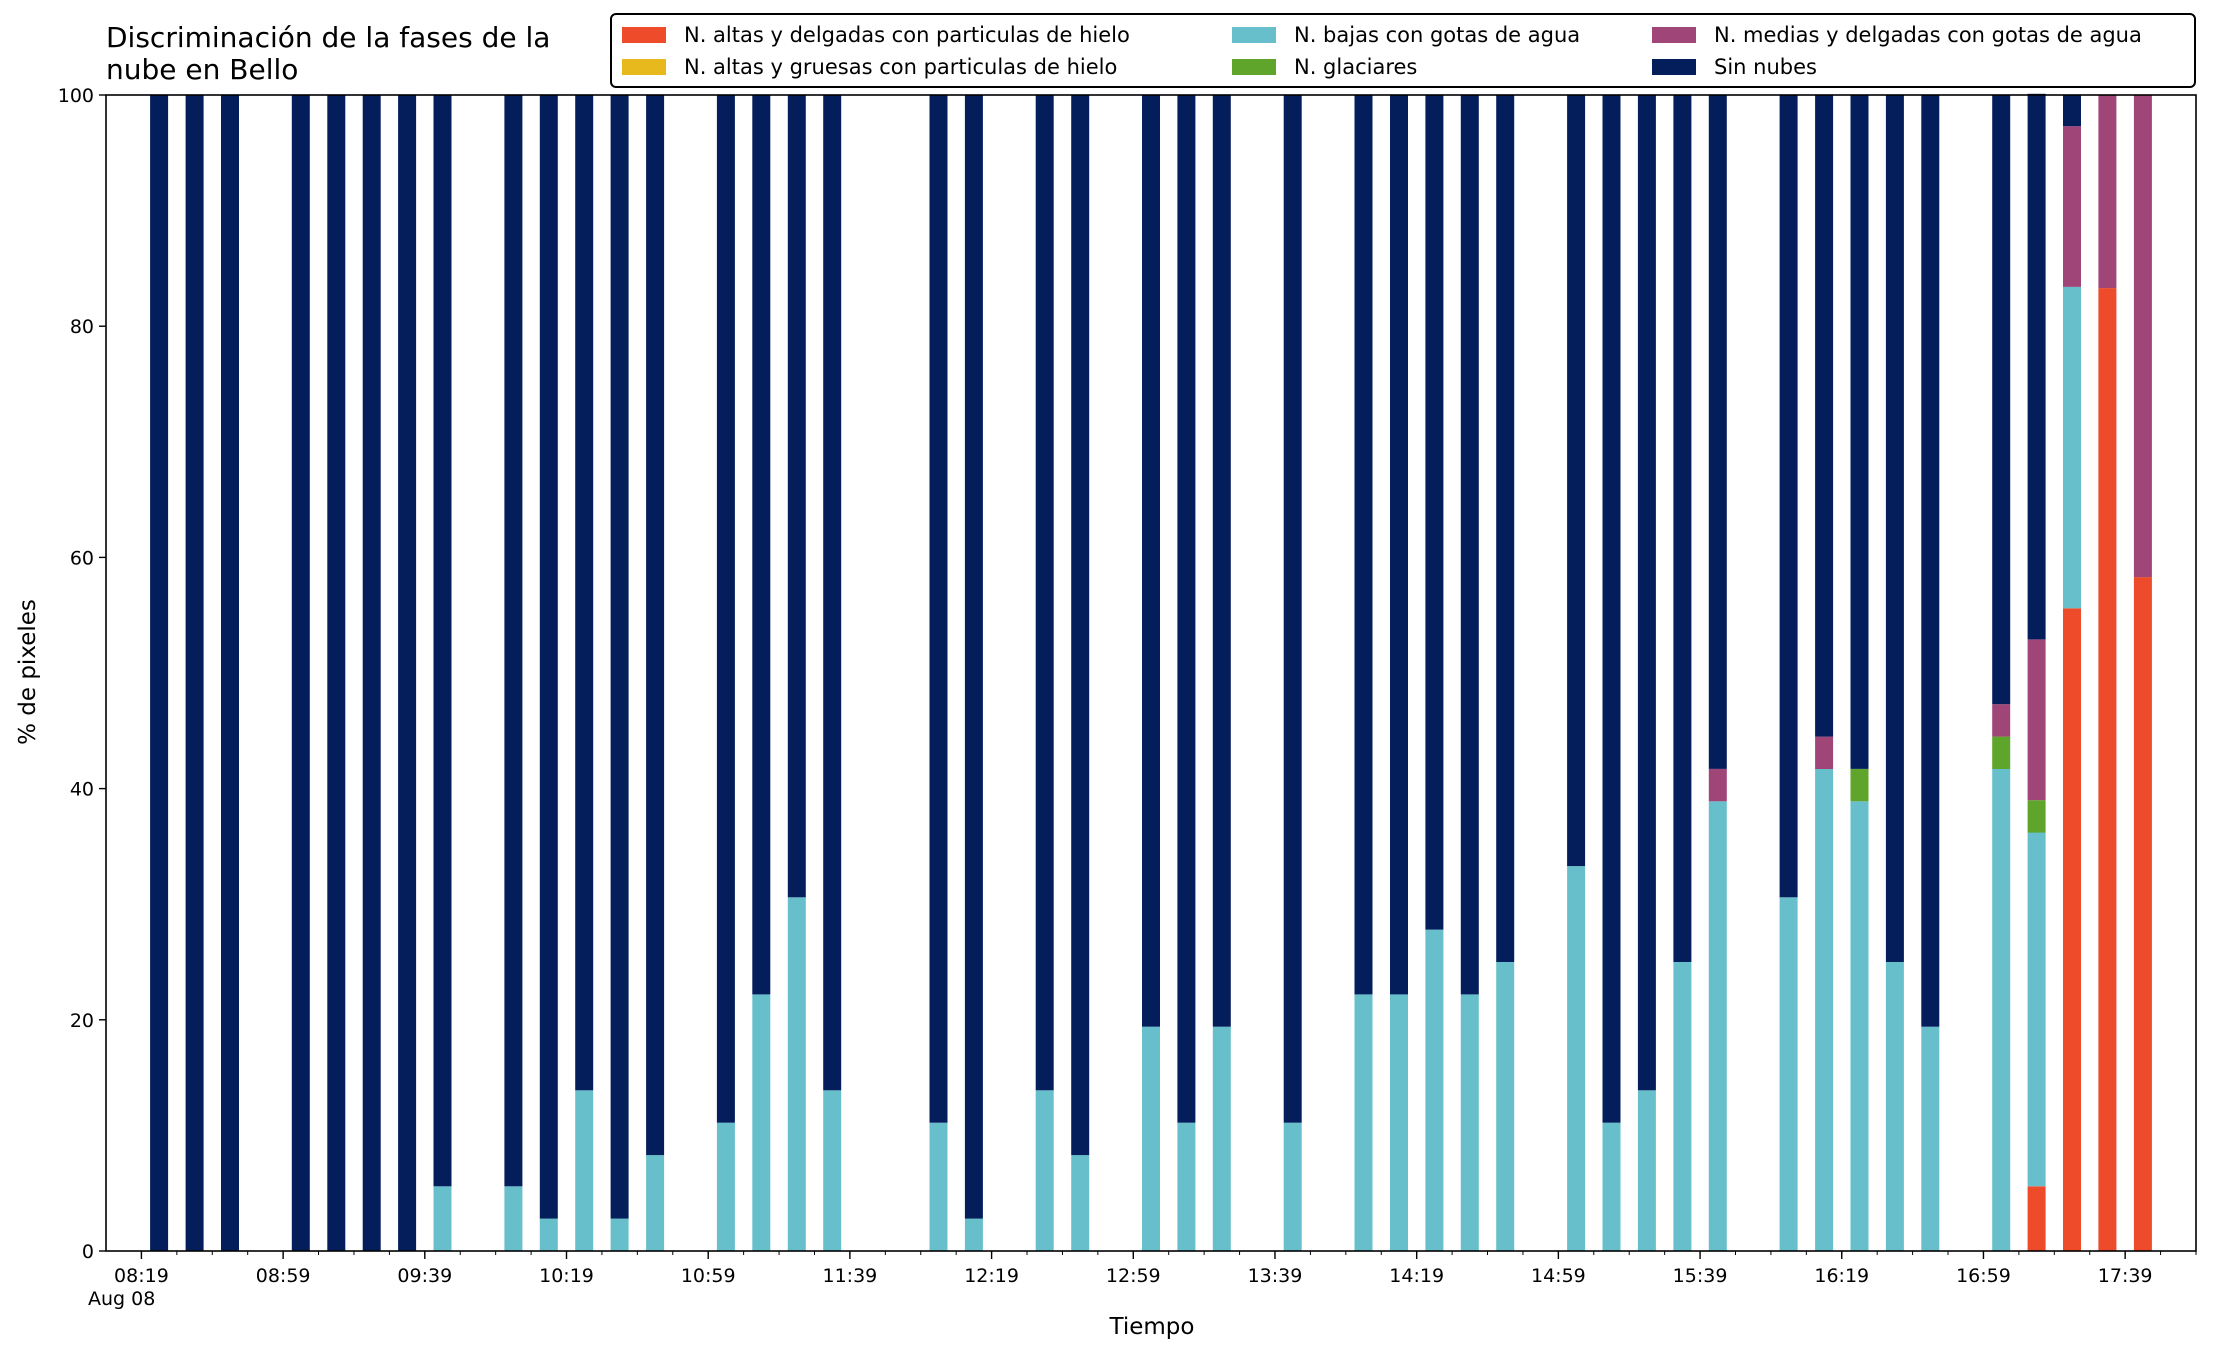  I want to click on legend-item: N. bajas con gotas de agua, so click(1406, 35).